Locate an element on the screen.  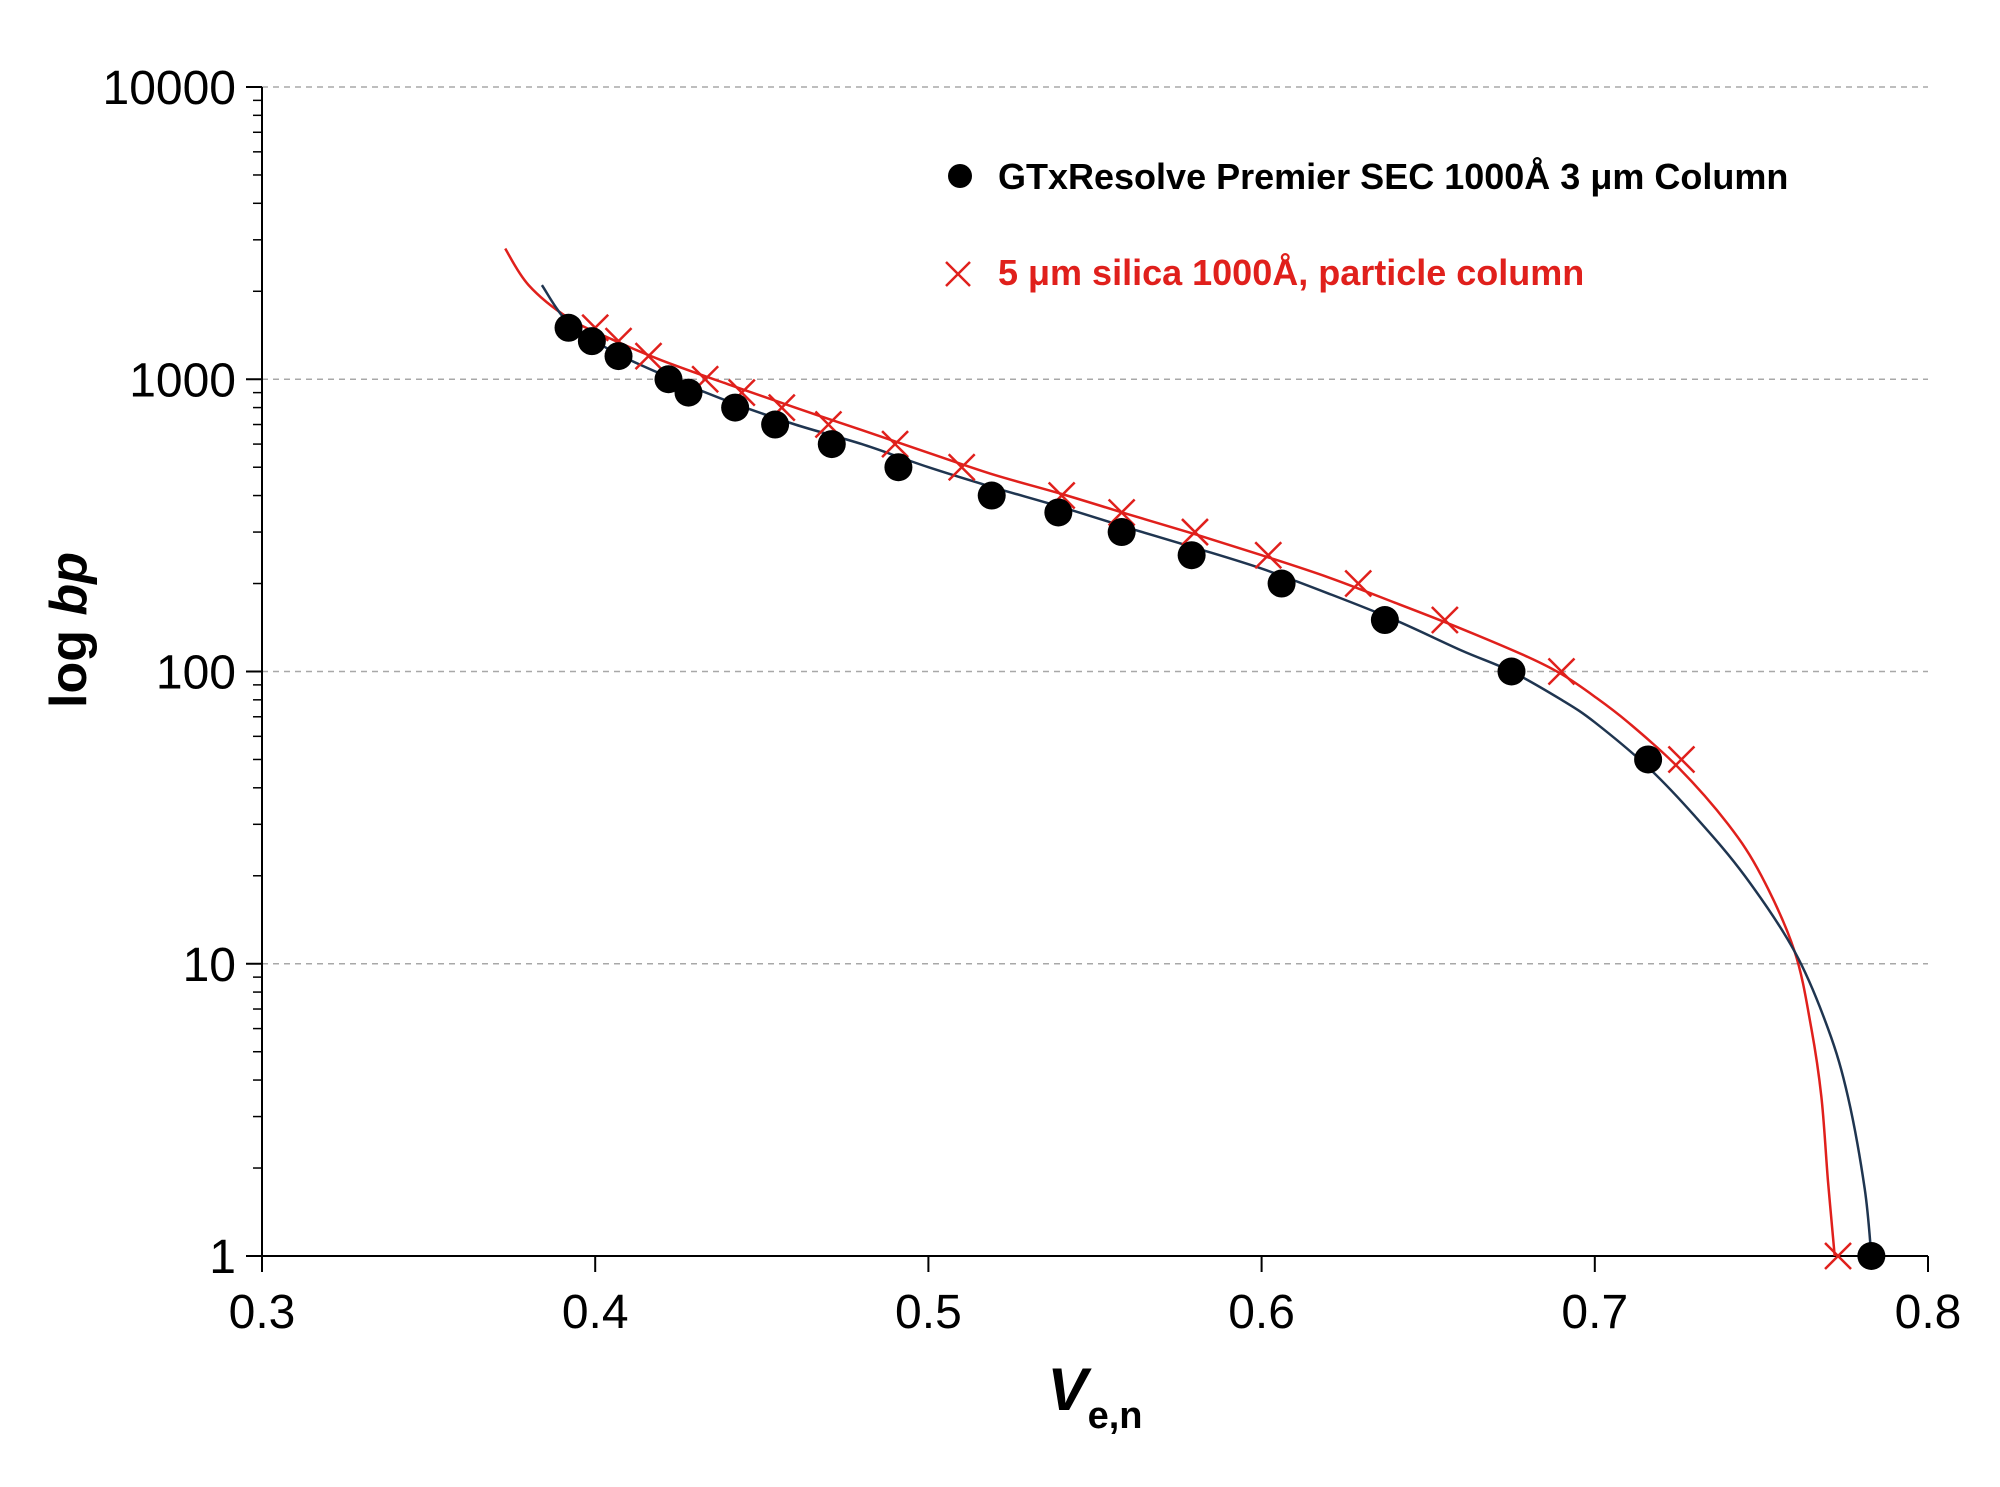
legend-marker-cross is located at coordinates (958, 274).